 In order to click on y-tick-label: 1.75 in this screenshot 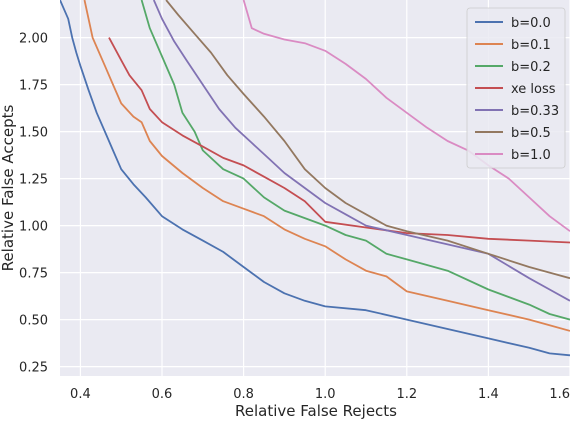, I will do `click(33, 86)`.